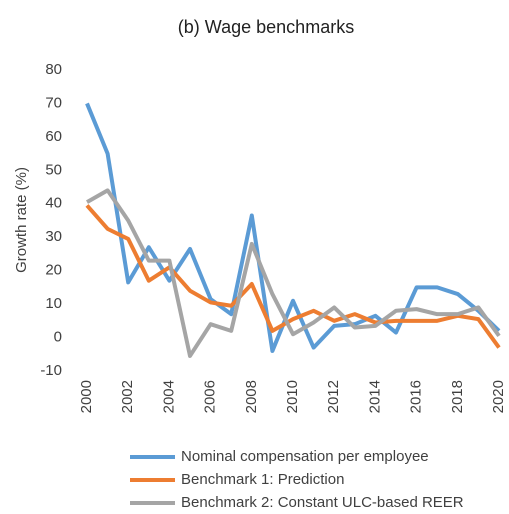 The width and height of the screenshot is (509, 514). What do you see at coordinates (374, 396) in the screenshot?
I see `x-tick-label: 2014` at bounding box center [374, 396].